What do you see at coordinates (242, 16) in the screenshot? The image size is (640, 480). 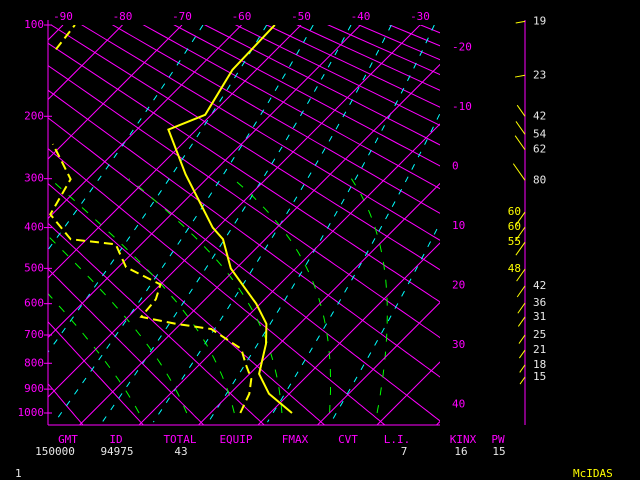 I see `x-tick-label: -60` at bounding box center [242, 16].